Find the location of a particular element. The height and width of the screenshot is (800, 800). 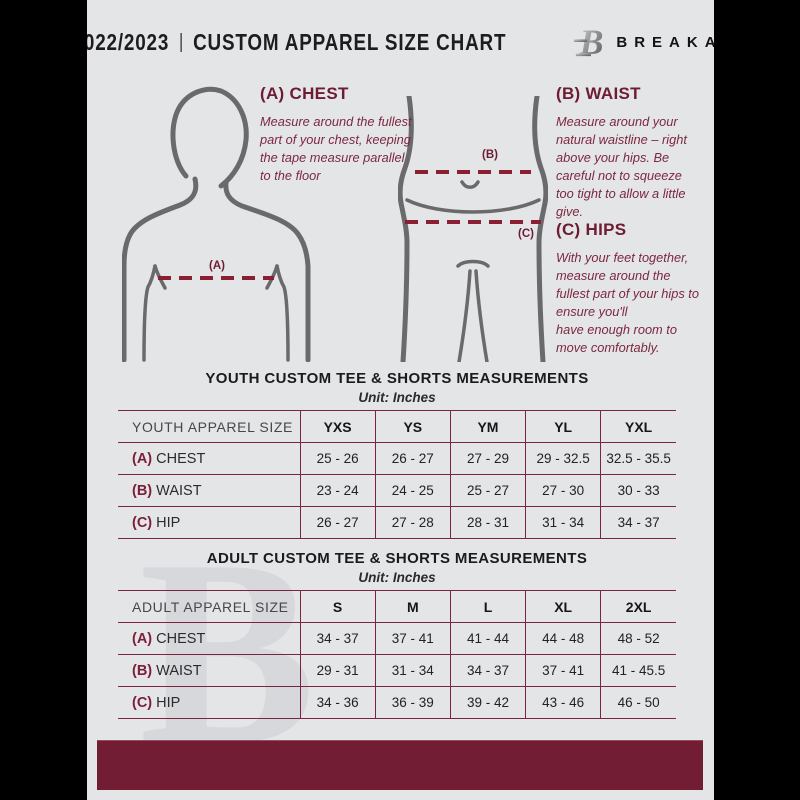

youth-size-yl: YL is located at coordinates (563, 426).